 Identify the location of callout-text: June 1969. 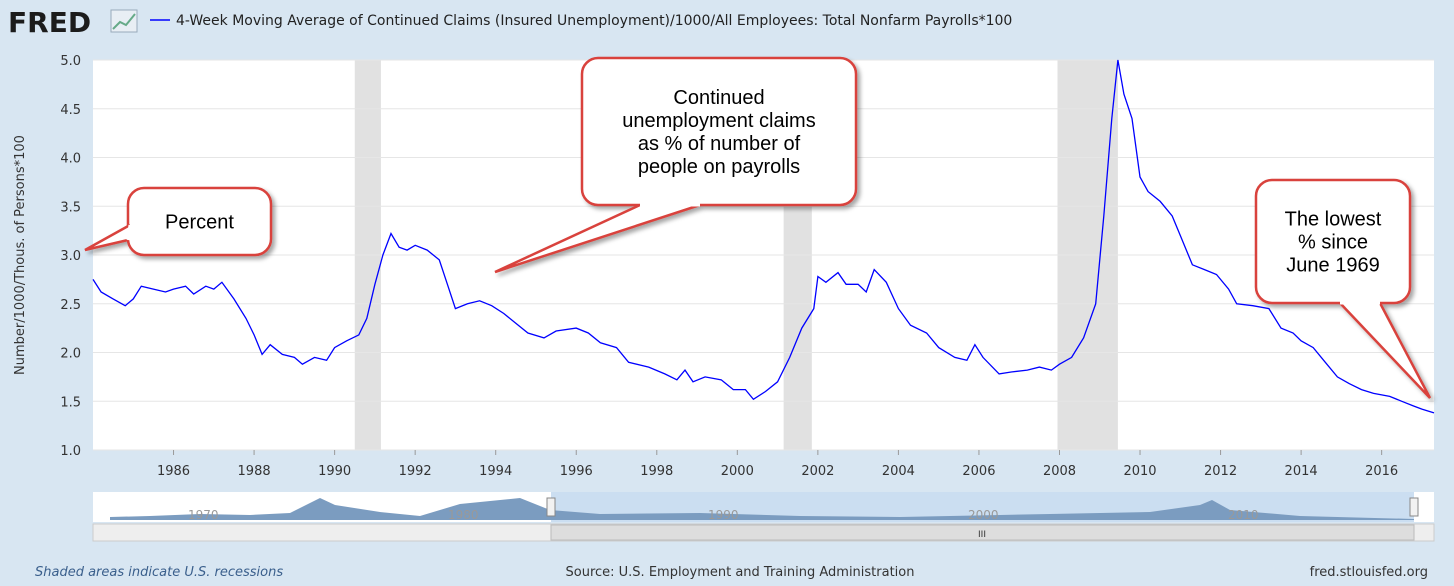
(1332, 266).